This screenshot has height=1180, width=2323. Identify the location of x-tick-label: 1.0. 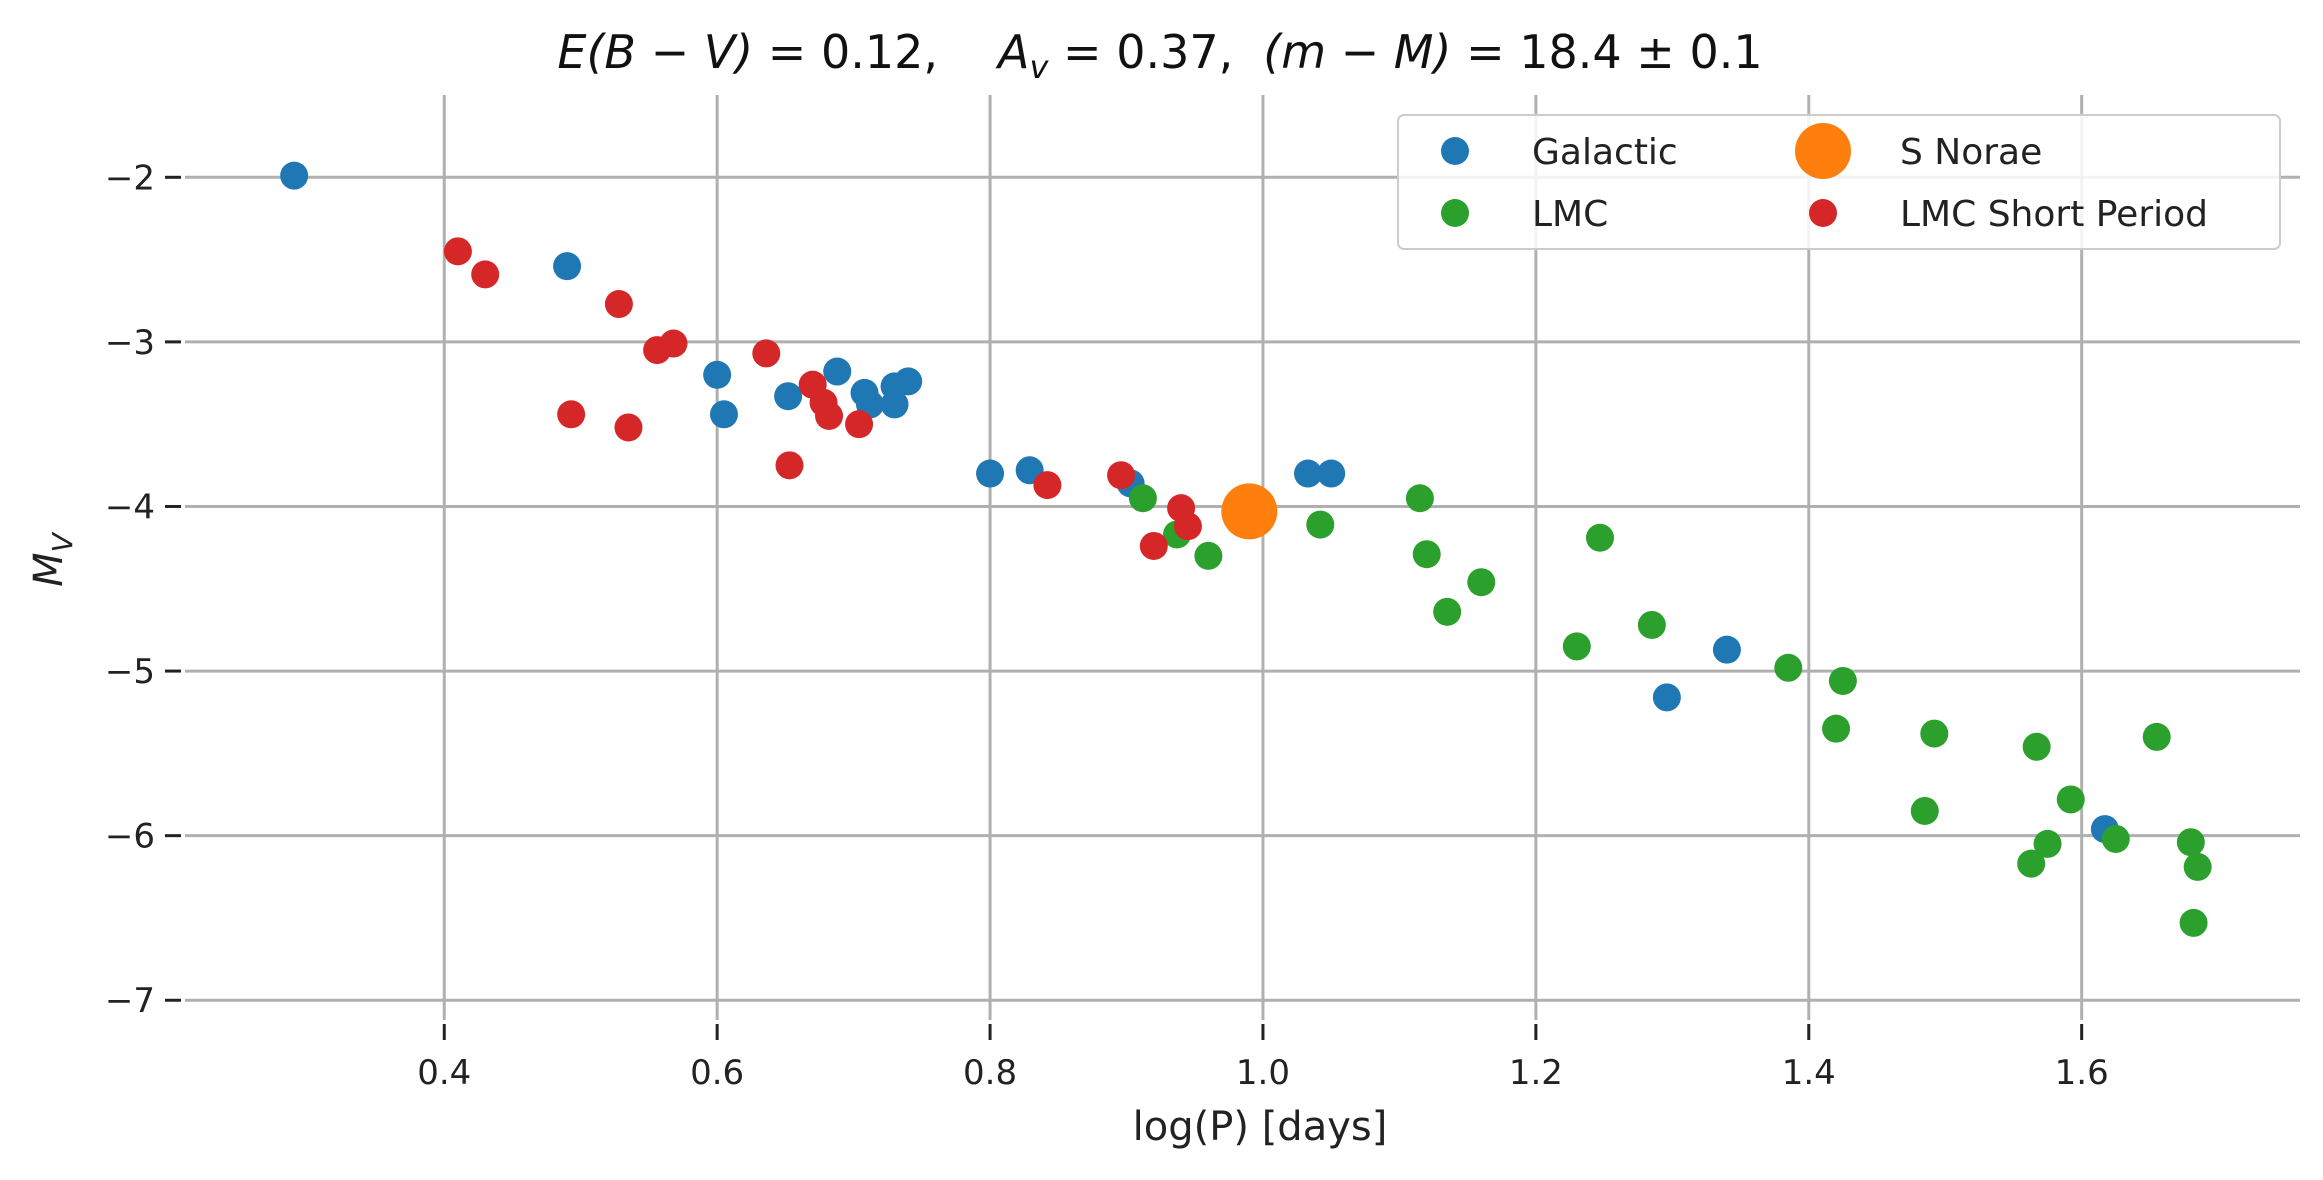
(1263, 1073).